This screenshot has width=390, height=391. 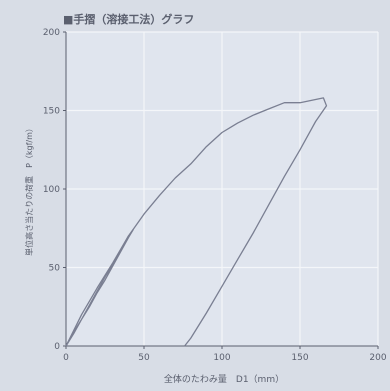 I want to click on x-tick-label: 50, so click(x=144, y=358).